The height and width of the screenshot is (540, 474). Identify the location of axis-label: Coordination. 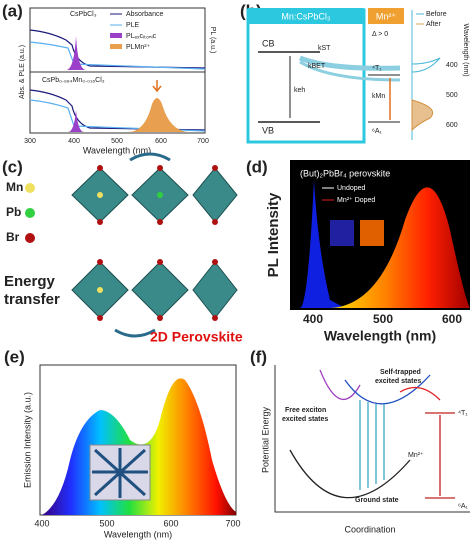
(369, 529).